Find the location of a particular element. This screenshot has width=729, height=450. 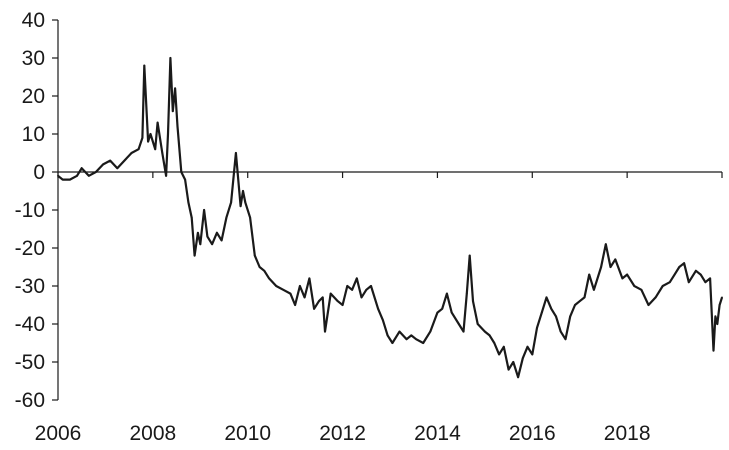

x-tick-label: 2006 is located at coordinates (58, 433).